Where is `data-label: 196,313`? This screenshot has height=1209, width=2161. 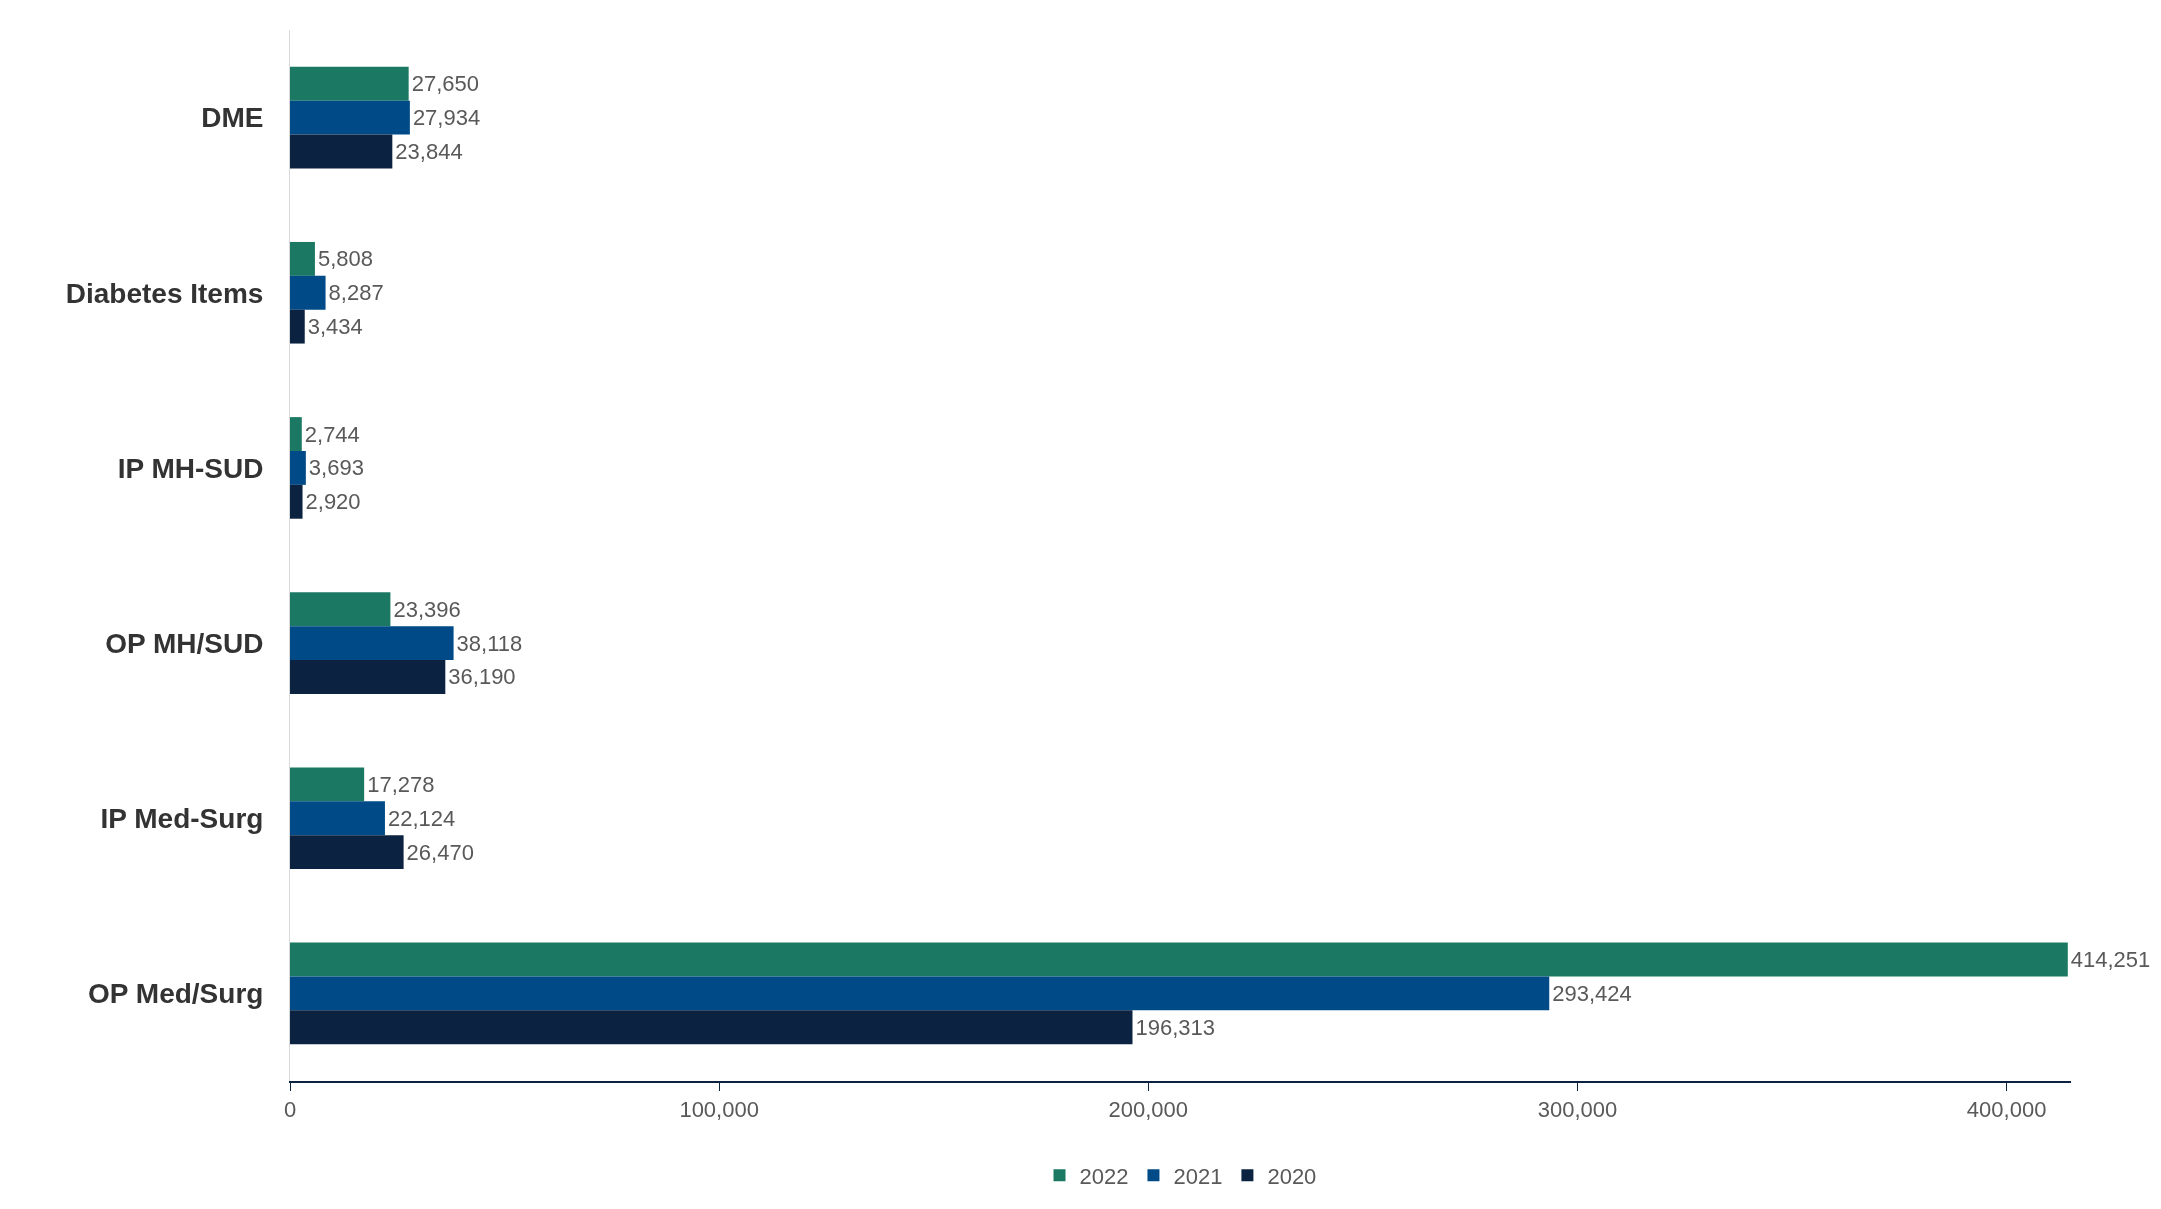 data-label: 196,313 is located at coordinates (1175, 1027).